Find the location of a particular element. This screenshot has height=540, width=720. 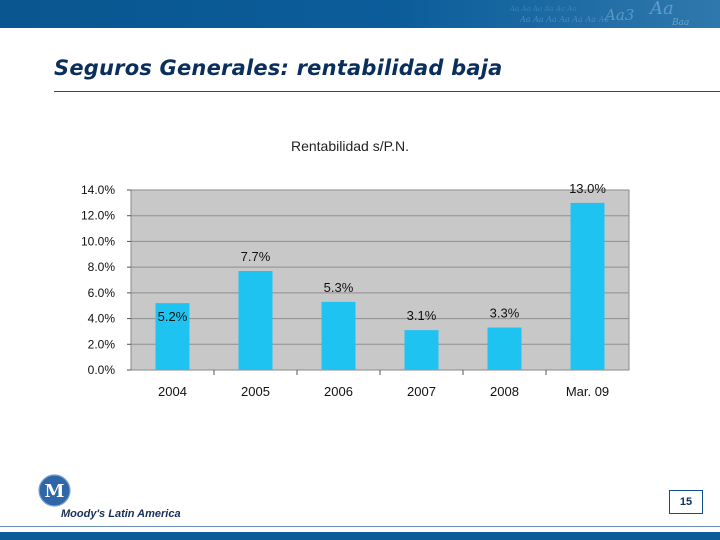

moodys-logo-icon: M is located at coordinates (54, 490).